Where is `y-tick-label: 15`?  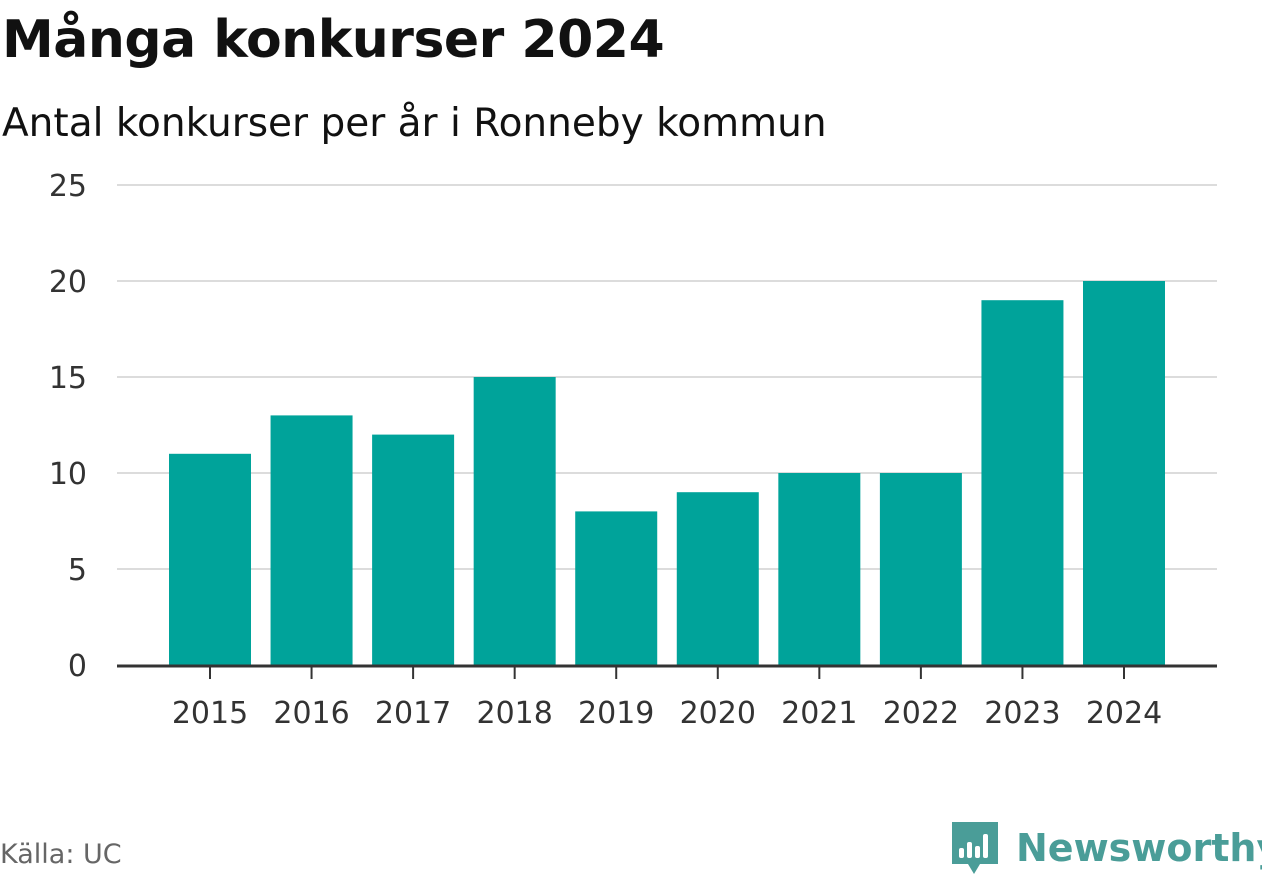 y-tick-label: 15 is located at coordinates (68, 378).